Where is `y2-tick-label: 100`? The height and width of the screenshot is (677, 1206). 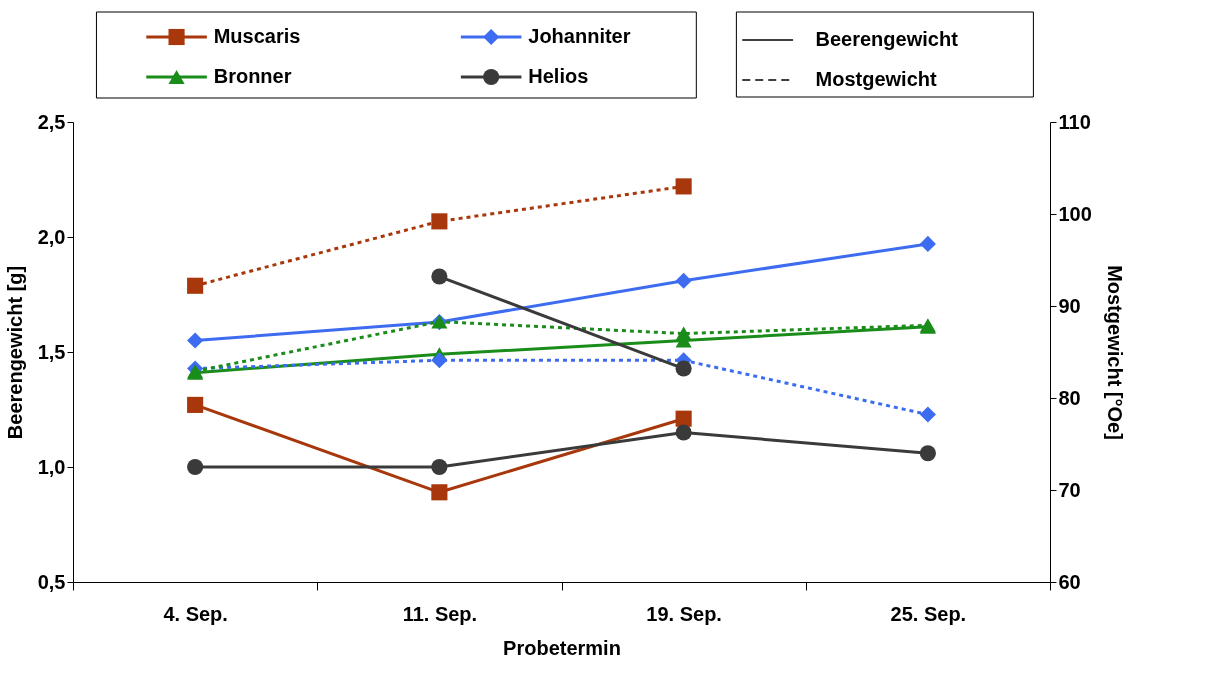
y2-tick-label: 100 is located at coordinates (1075, 213).